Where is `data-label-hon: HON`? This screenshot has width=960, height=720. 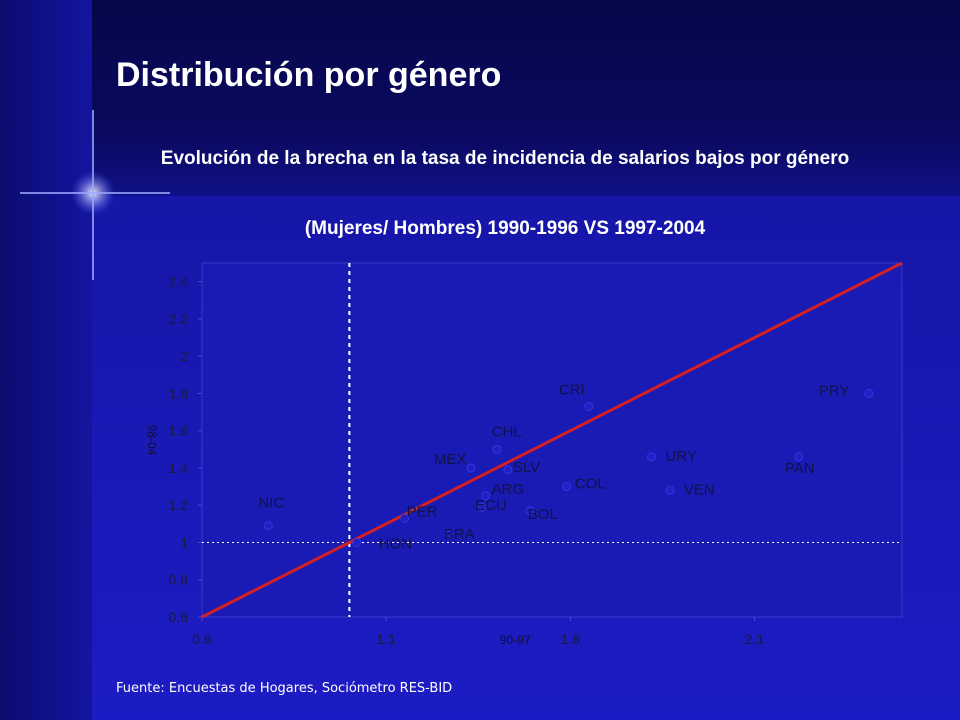 data-label-hon: HON is located at coordinates (395, 543).